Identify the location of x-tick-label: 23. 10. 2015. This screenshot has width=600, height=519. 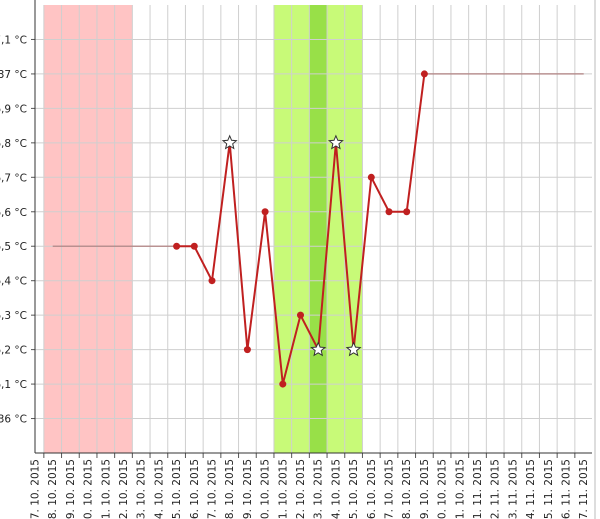
(319, 489).